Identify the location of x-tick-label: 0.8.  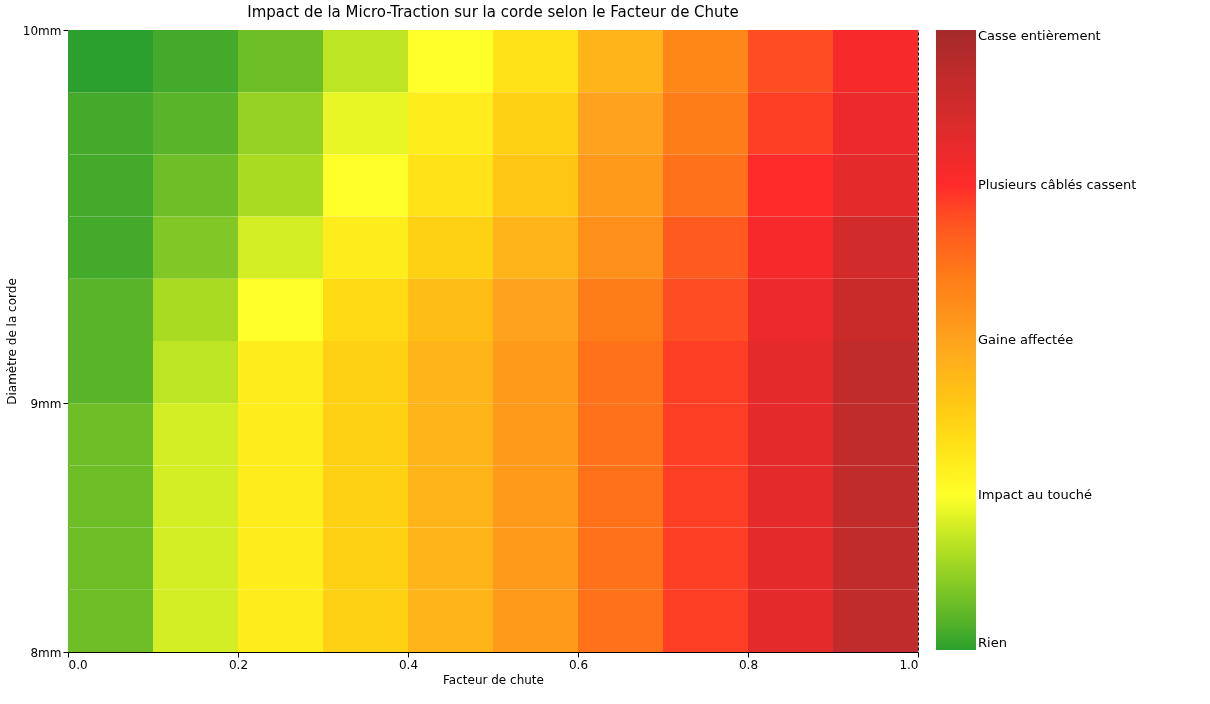
(748, 664).